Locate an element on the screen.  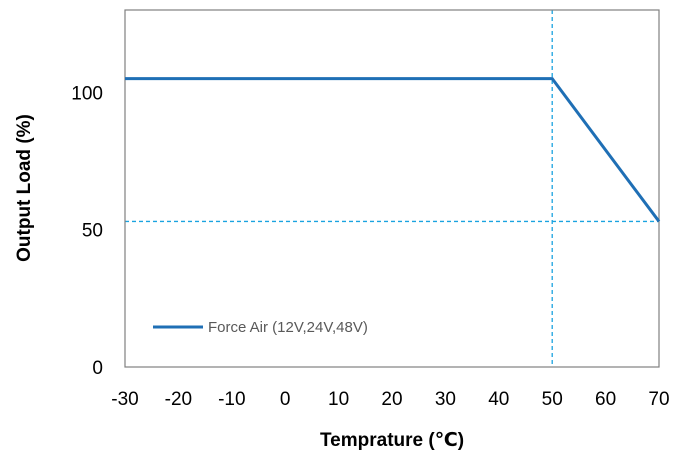
x-tick-labels: -30 -20 -10 0 10 20 30 40 50 60 70 is located at coordinates (390, 399).